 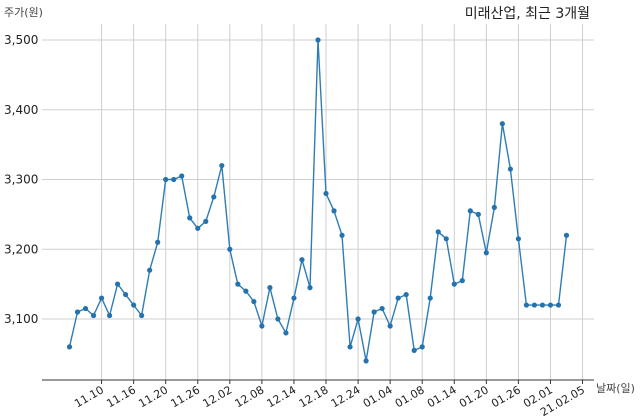 I want to click on x-tick-label: 01.14, so click(x=442, y=396).